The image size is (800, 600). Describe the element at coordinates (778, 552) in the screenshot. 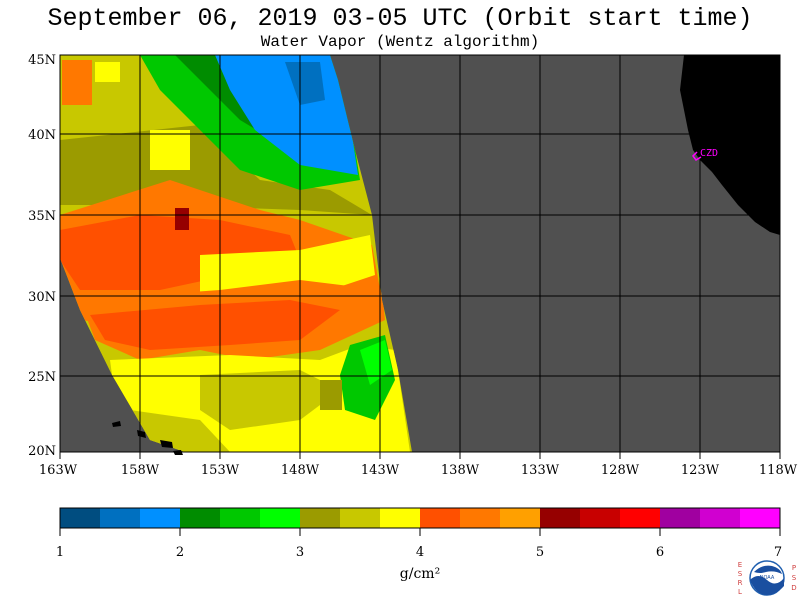

I see `colorbar-tick-7: 7` at that location.